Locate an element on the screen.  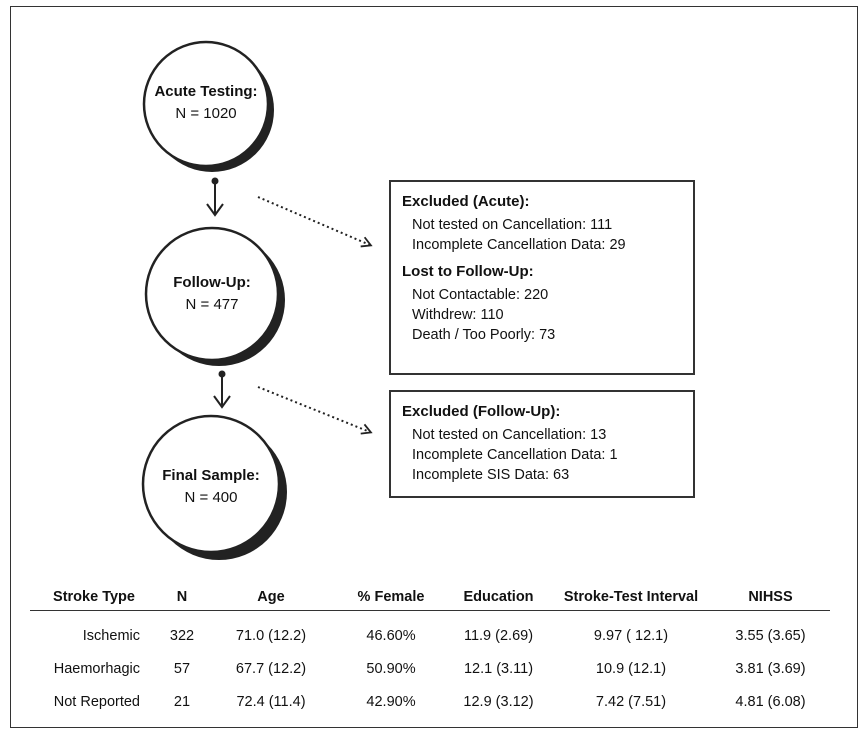
column-header: Age is located at coordinates (271, 597).